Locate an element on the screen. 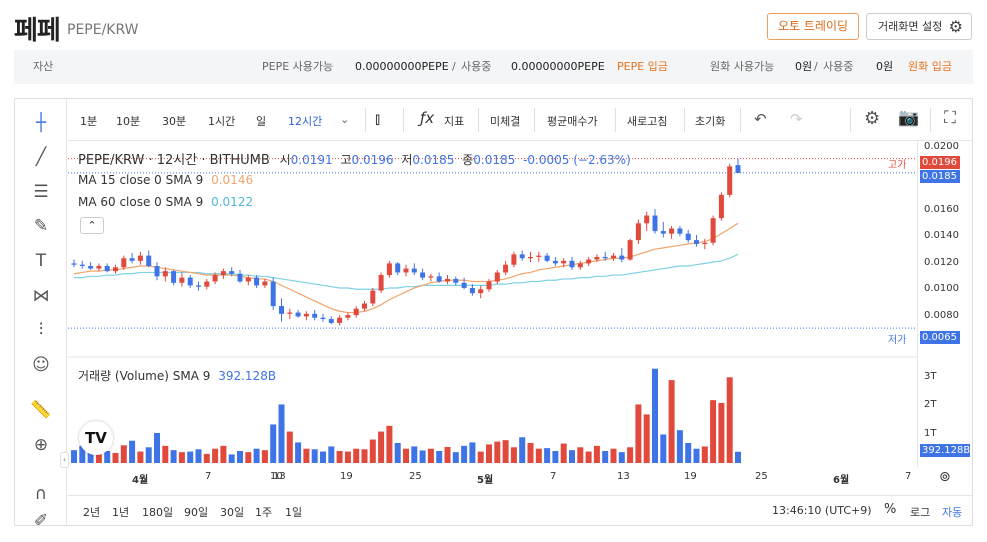  interval-1m: 1분 is located at coordinates (89, 121).